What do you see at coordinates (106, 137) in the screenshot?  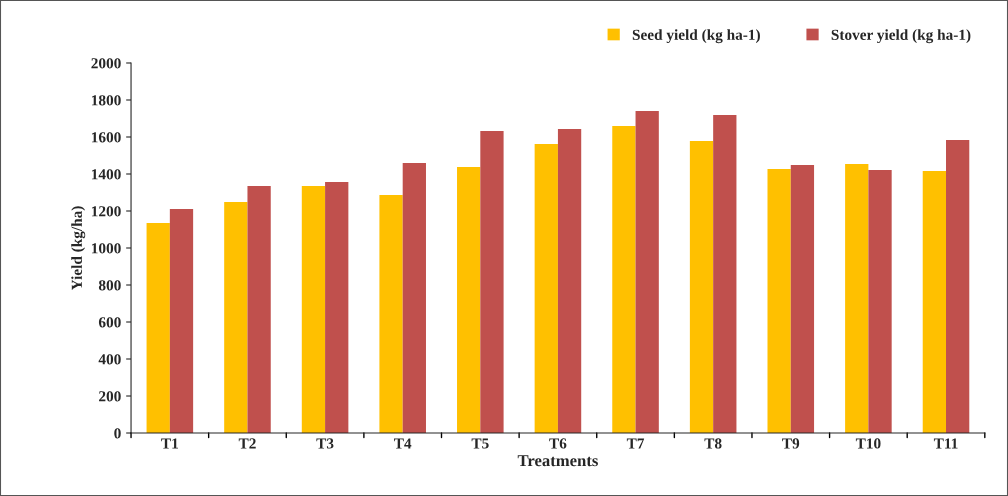 I see `y-tick-label: 1600` at bounding box center [106, 137].